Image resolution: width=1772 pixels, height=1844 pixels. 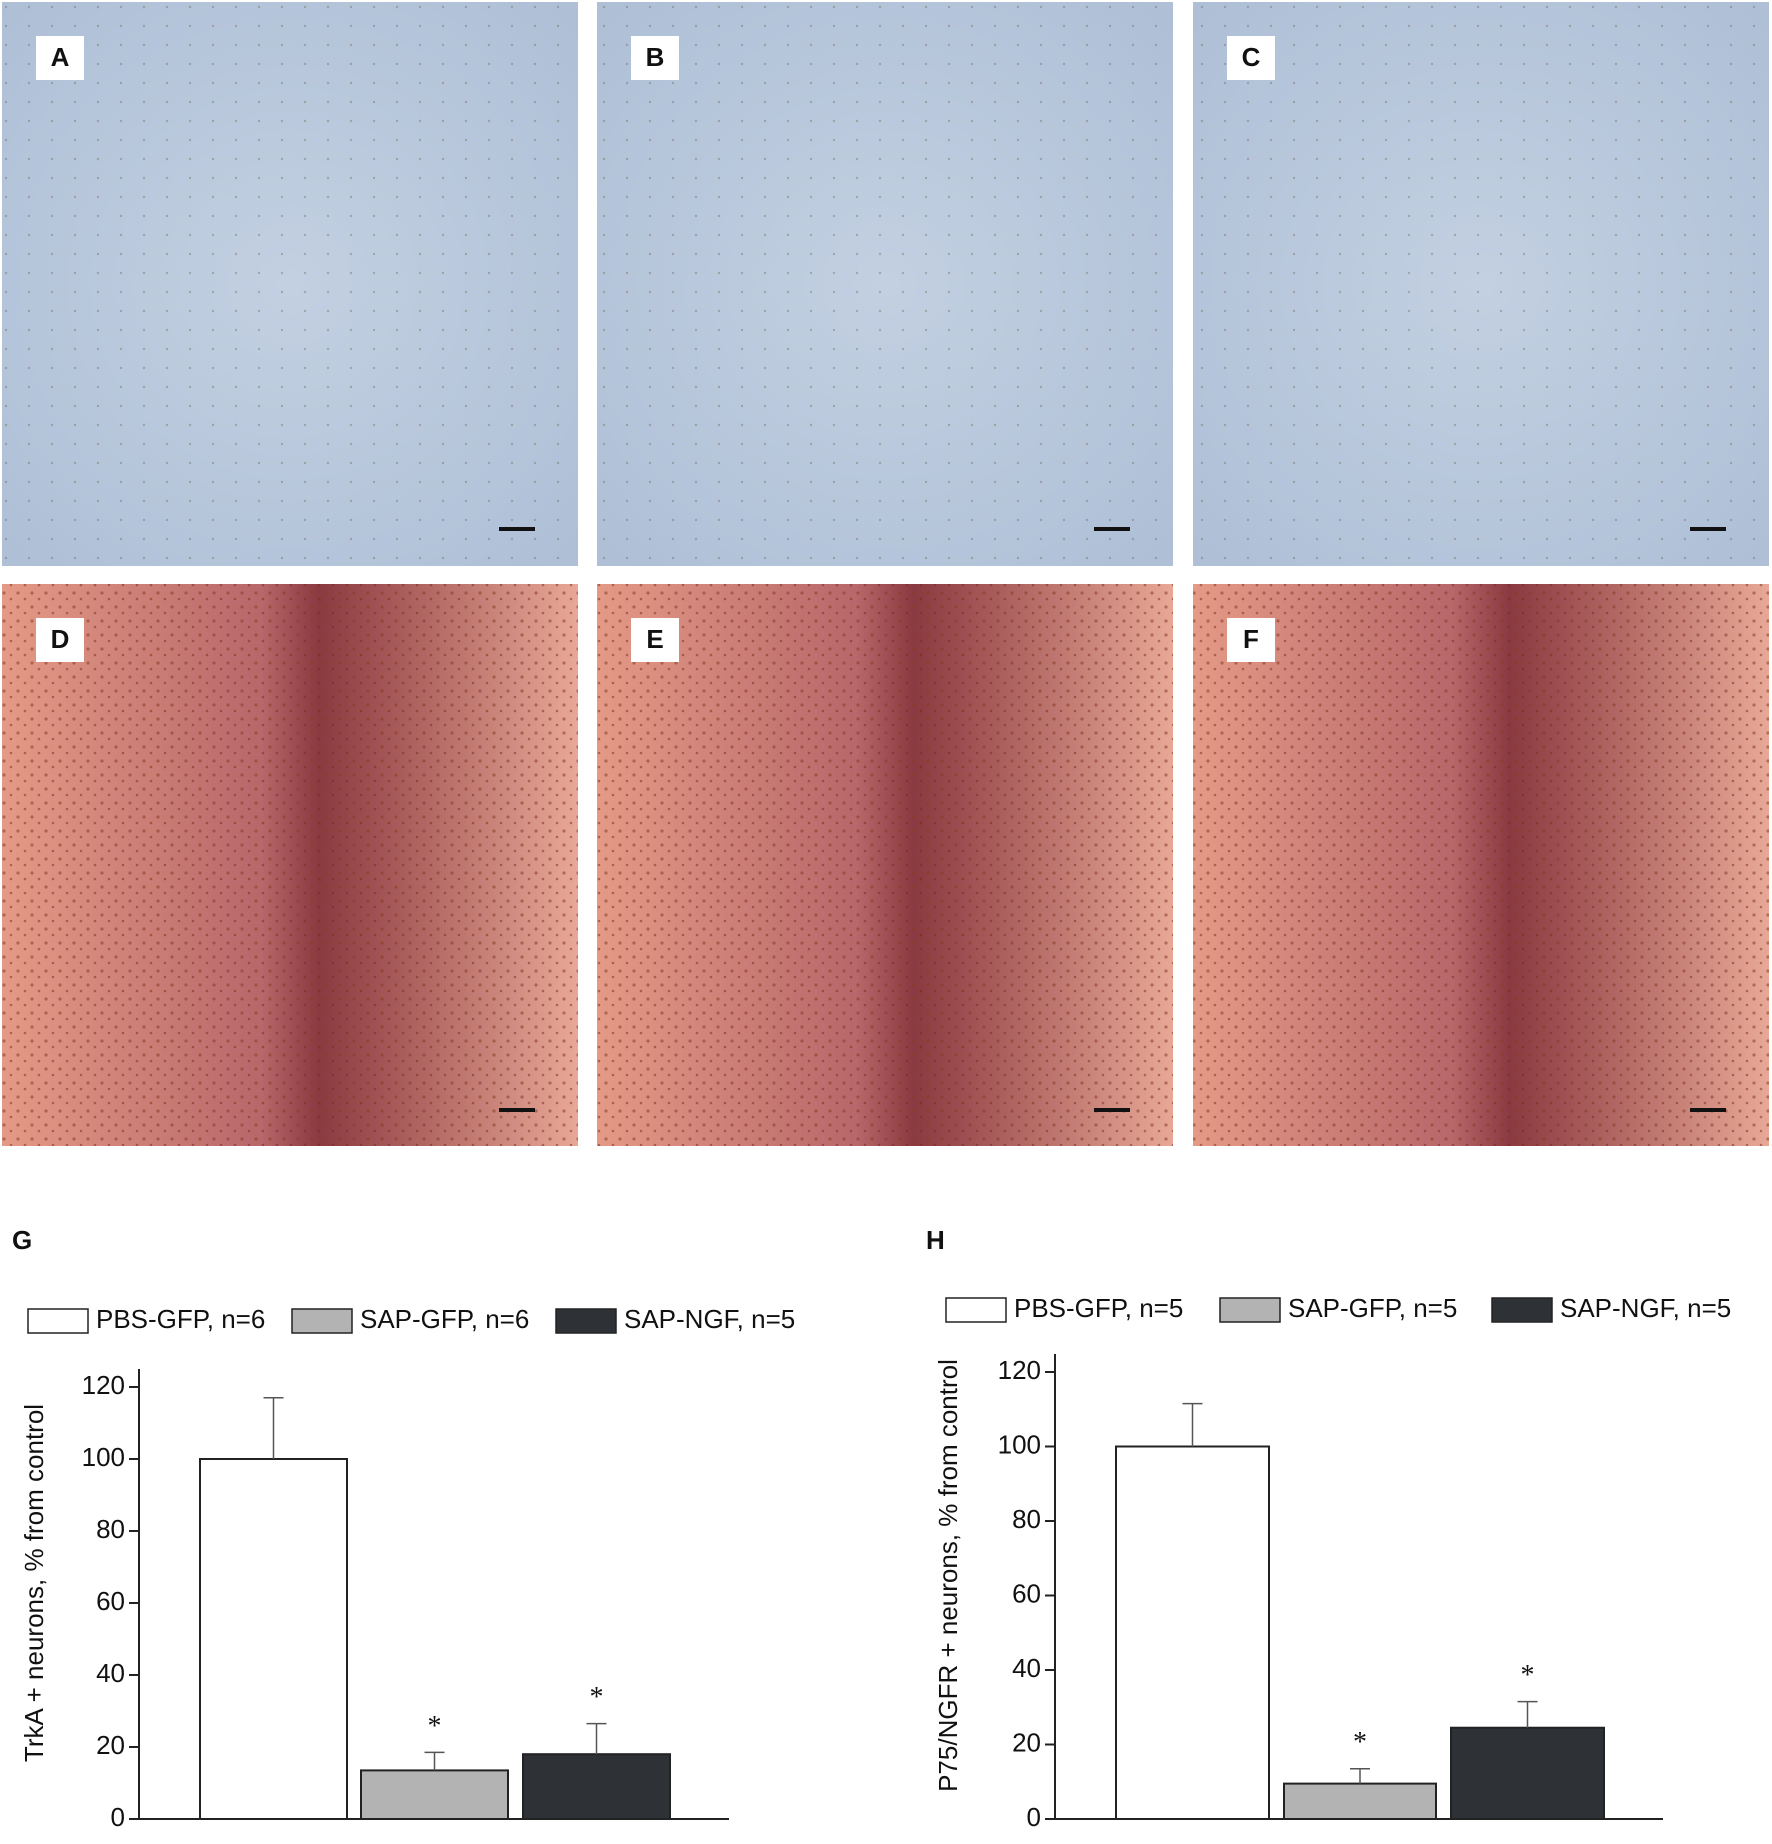 What do you see at coordinates (948, 1575) in the screenshot?
I see `y-axis-label: P75/NGFR + neurons, % from control` at bounding box center [948, 1575].